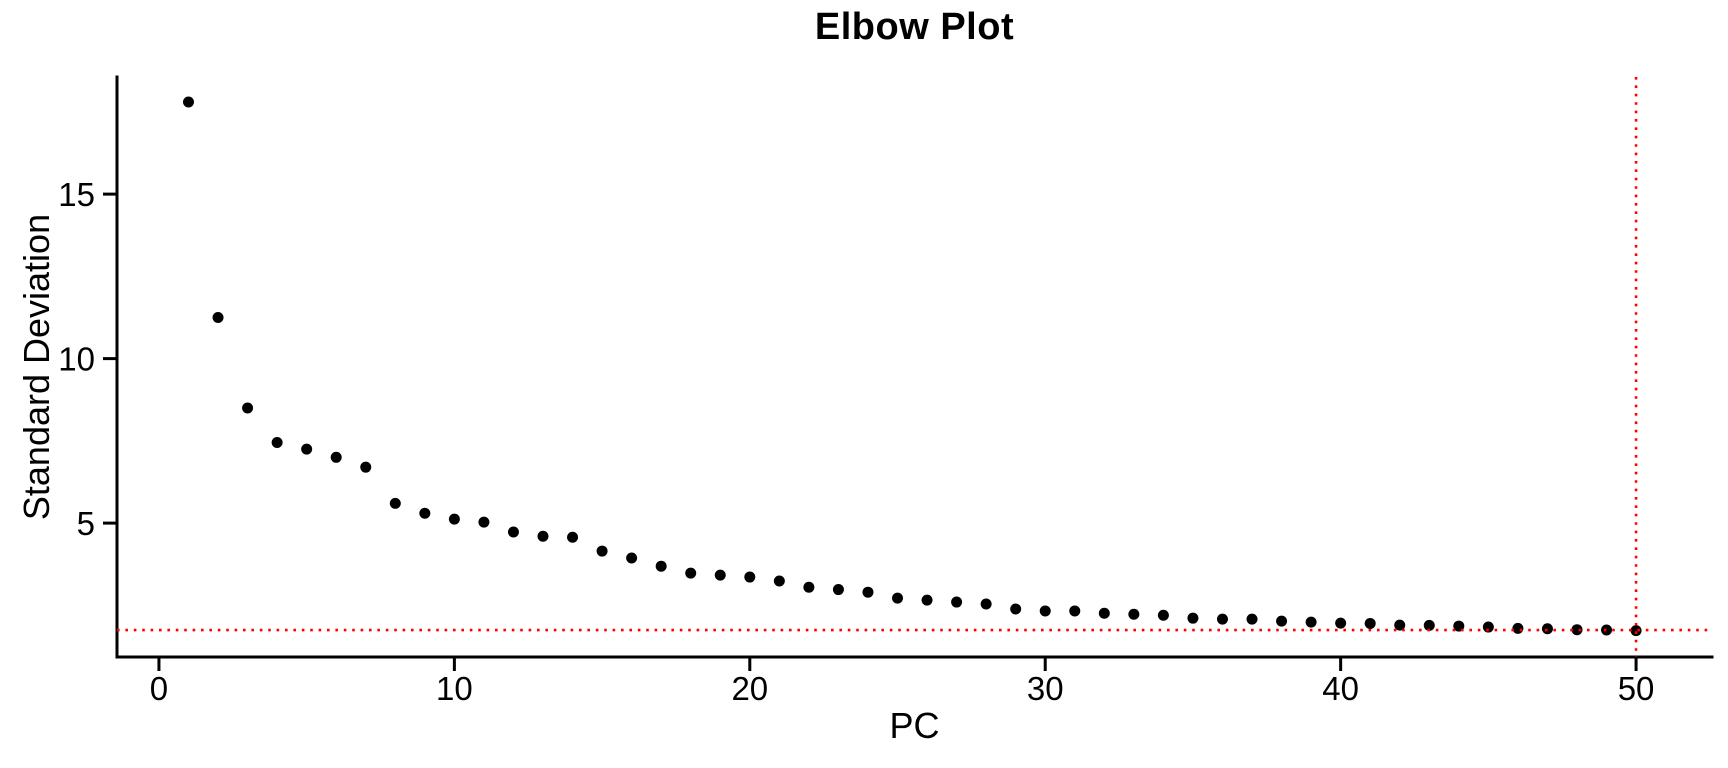 The image size is (1728, 768). Describe the element at coordinates (76, 194) in the screenshot. I see `y-tick-label: 15` at that location.